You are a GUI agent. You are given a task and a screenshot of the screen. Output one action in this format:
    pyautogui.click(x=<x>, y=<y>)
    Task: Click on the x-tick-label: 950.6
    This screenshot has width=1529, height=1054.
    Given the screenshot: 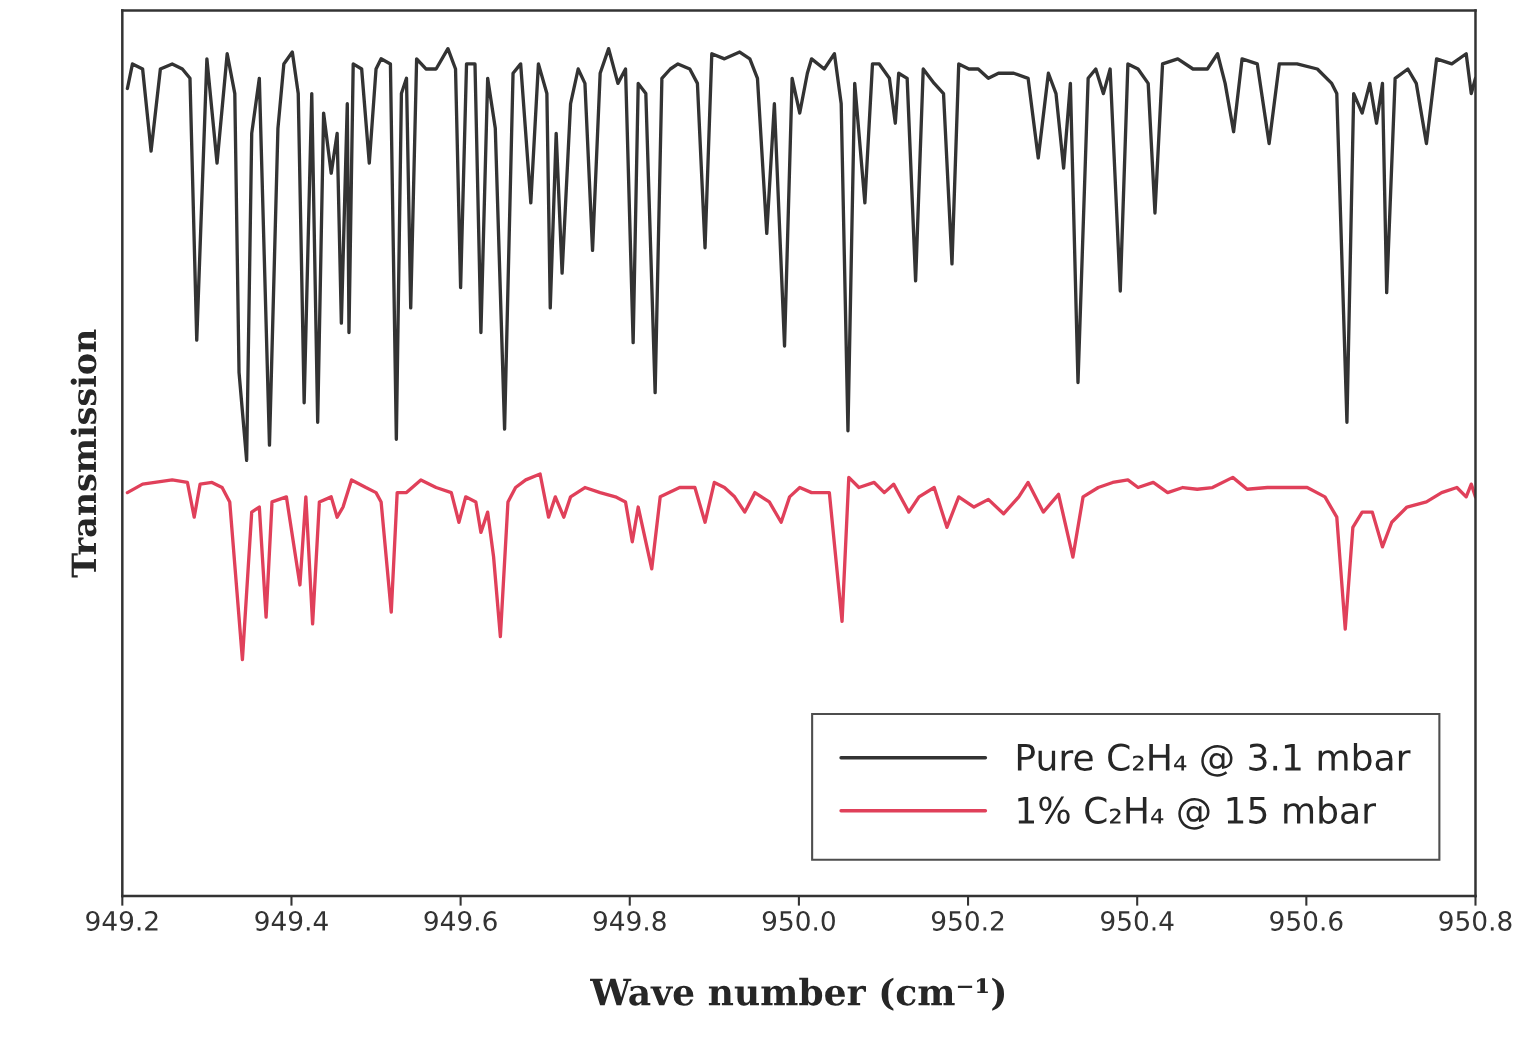 What is the action you would take?
    pyautogui.click(x=1306, y=920)
    